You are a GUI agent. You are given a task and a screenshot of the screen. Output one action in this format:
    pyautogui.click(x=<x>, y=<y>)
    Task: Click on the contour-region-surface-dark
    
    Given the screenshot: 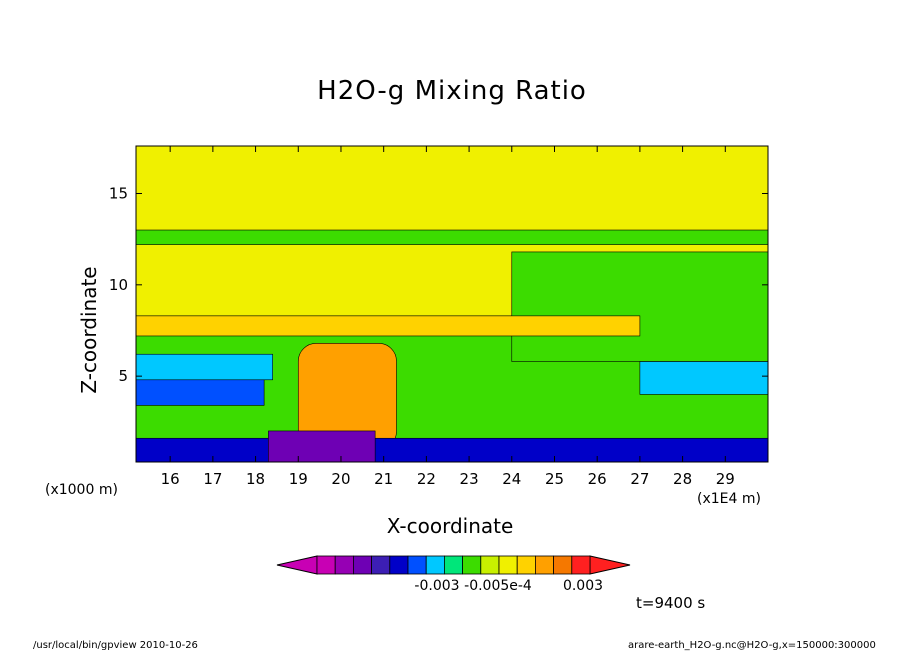 What is the action you would take?
    pyautogui.click(x=452, y=449)
    